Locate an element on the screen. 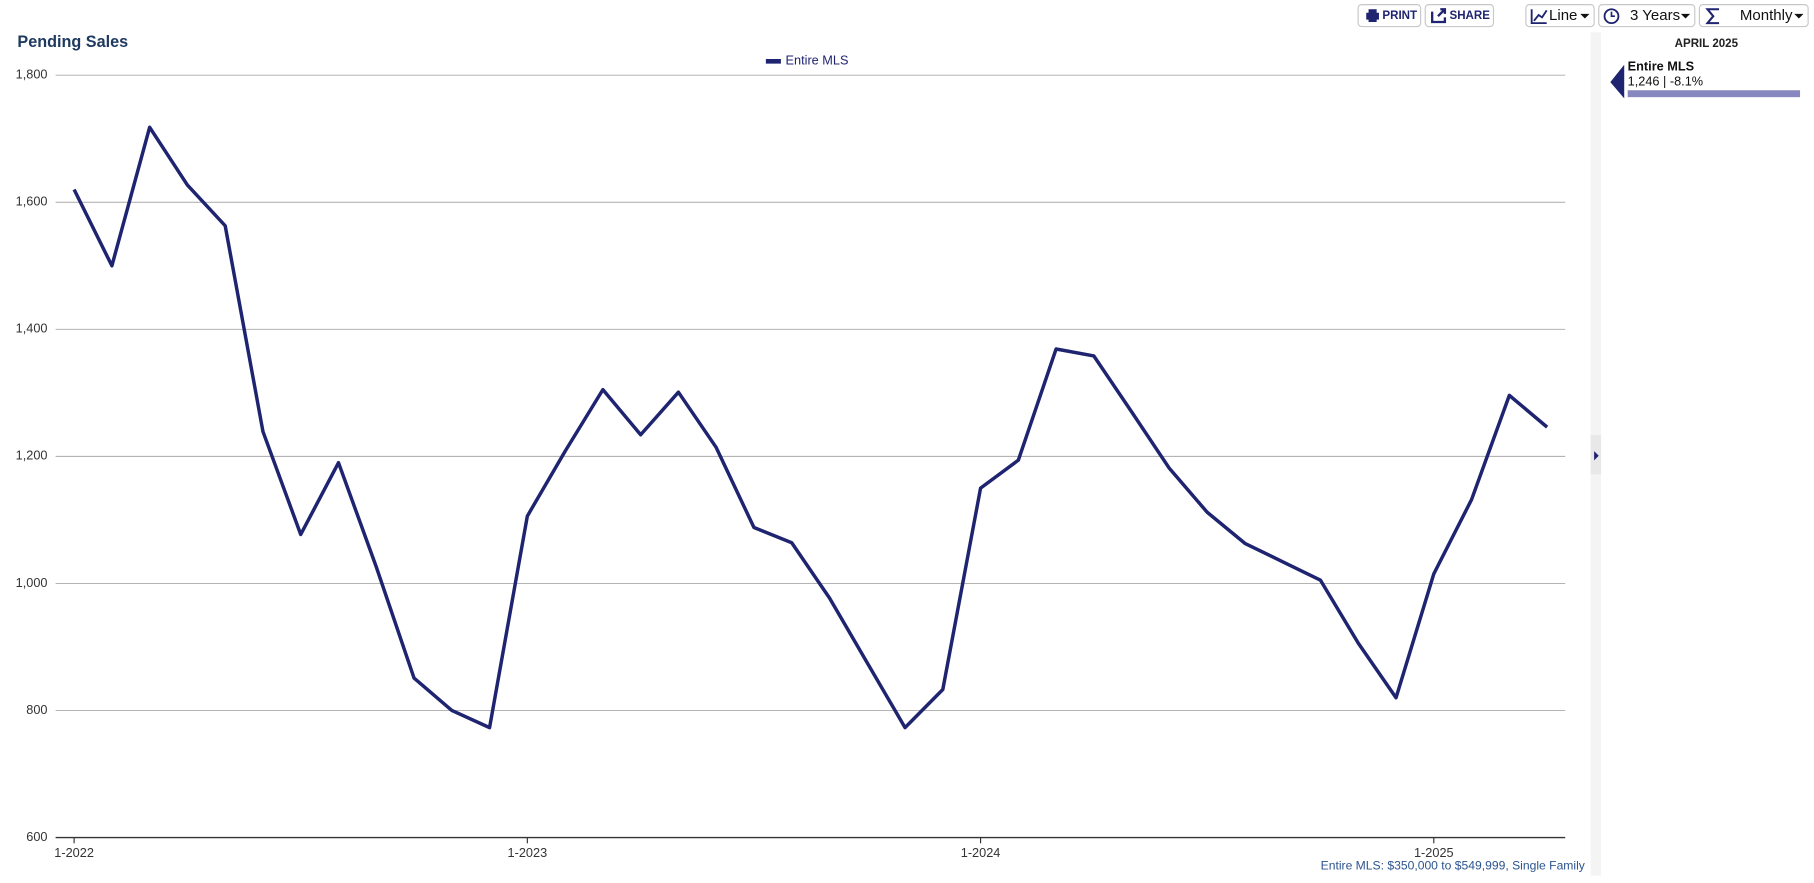 The height and width of the screenshot is (883, 1814). share-icon is located at coordinates (1439, 16).